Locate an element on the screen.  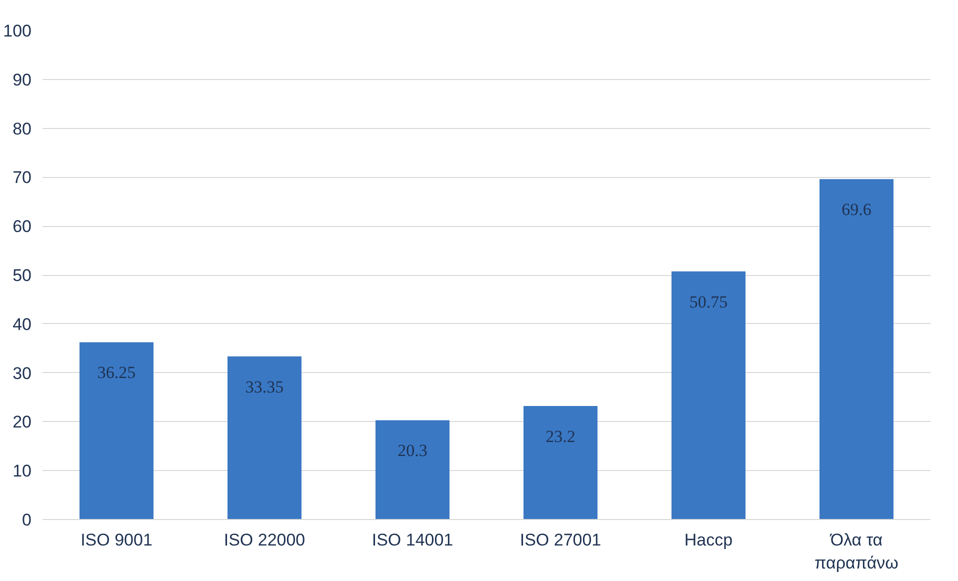
data-label: 36.25 is located at coordinates (116, 372).